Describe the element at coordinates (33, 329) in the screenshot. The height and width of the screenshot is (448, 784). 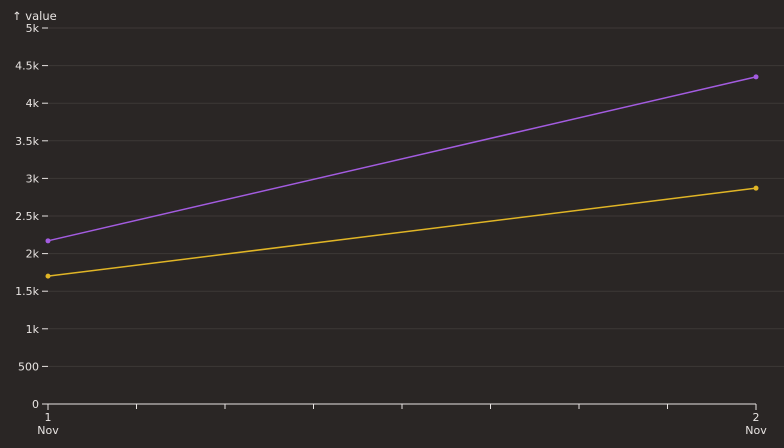
I see `y-tick-label: 1k` at that location.